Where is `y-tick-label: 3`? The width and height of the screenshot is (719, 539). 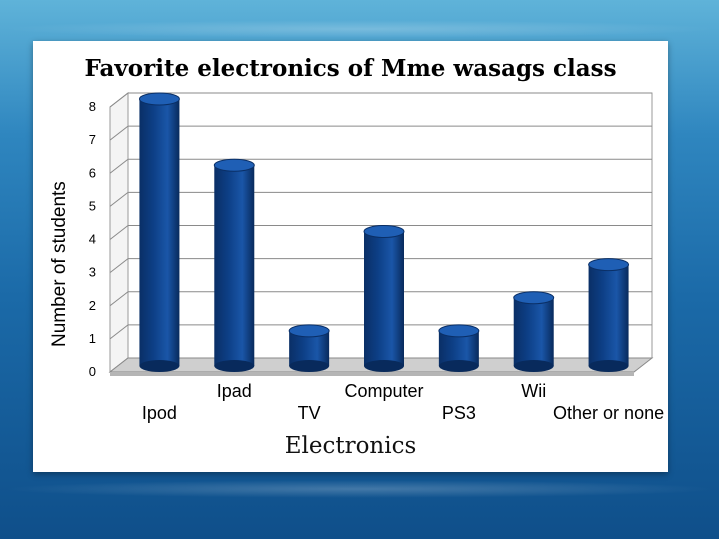 y-tick-label: 3 is located at coordinates (92, 272).